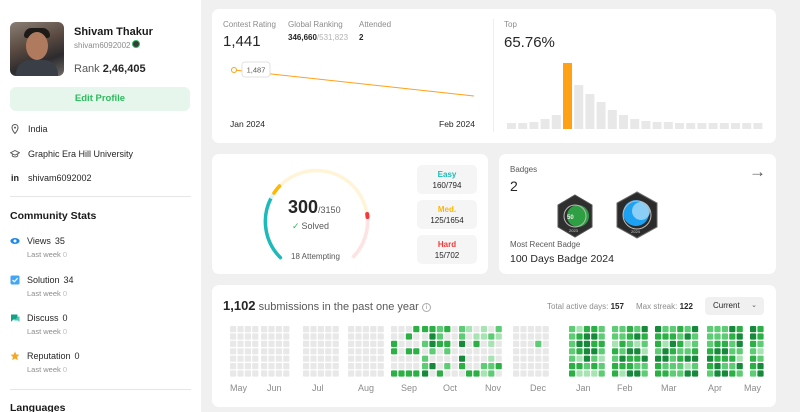 The width and height of the screenshot is (800, 412). I want to click on medium-value: 125/1654, so click(447, 220).